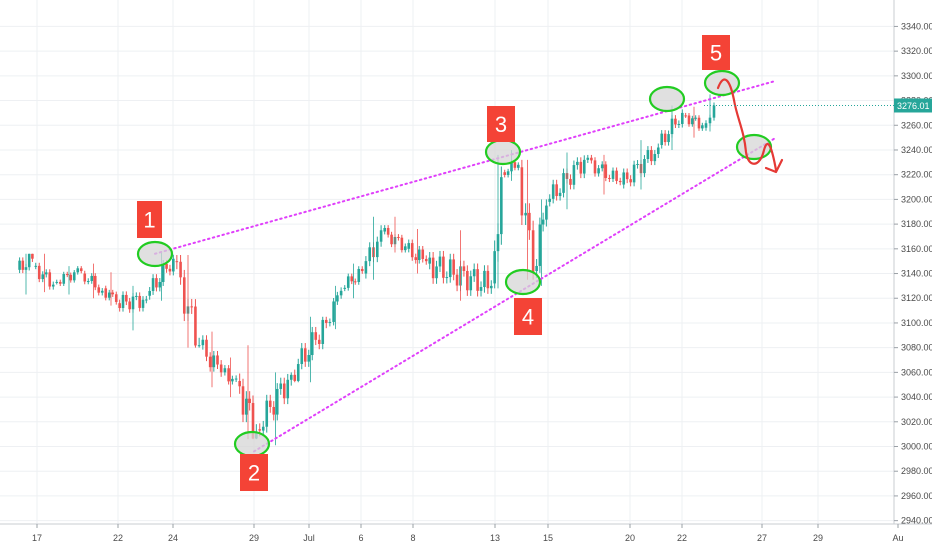  Describe the element at coordinates (173, 538) in the screenshot. I see `x-tick-label: 24` at that location.